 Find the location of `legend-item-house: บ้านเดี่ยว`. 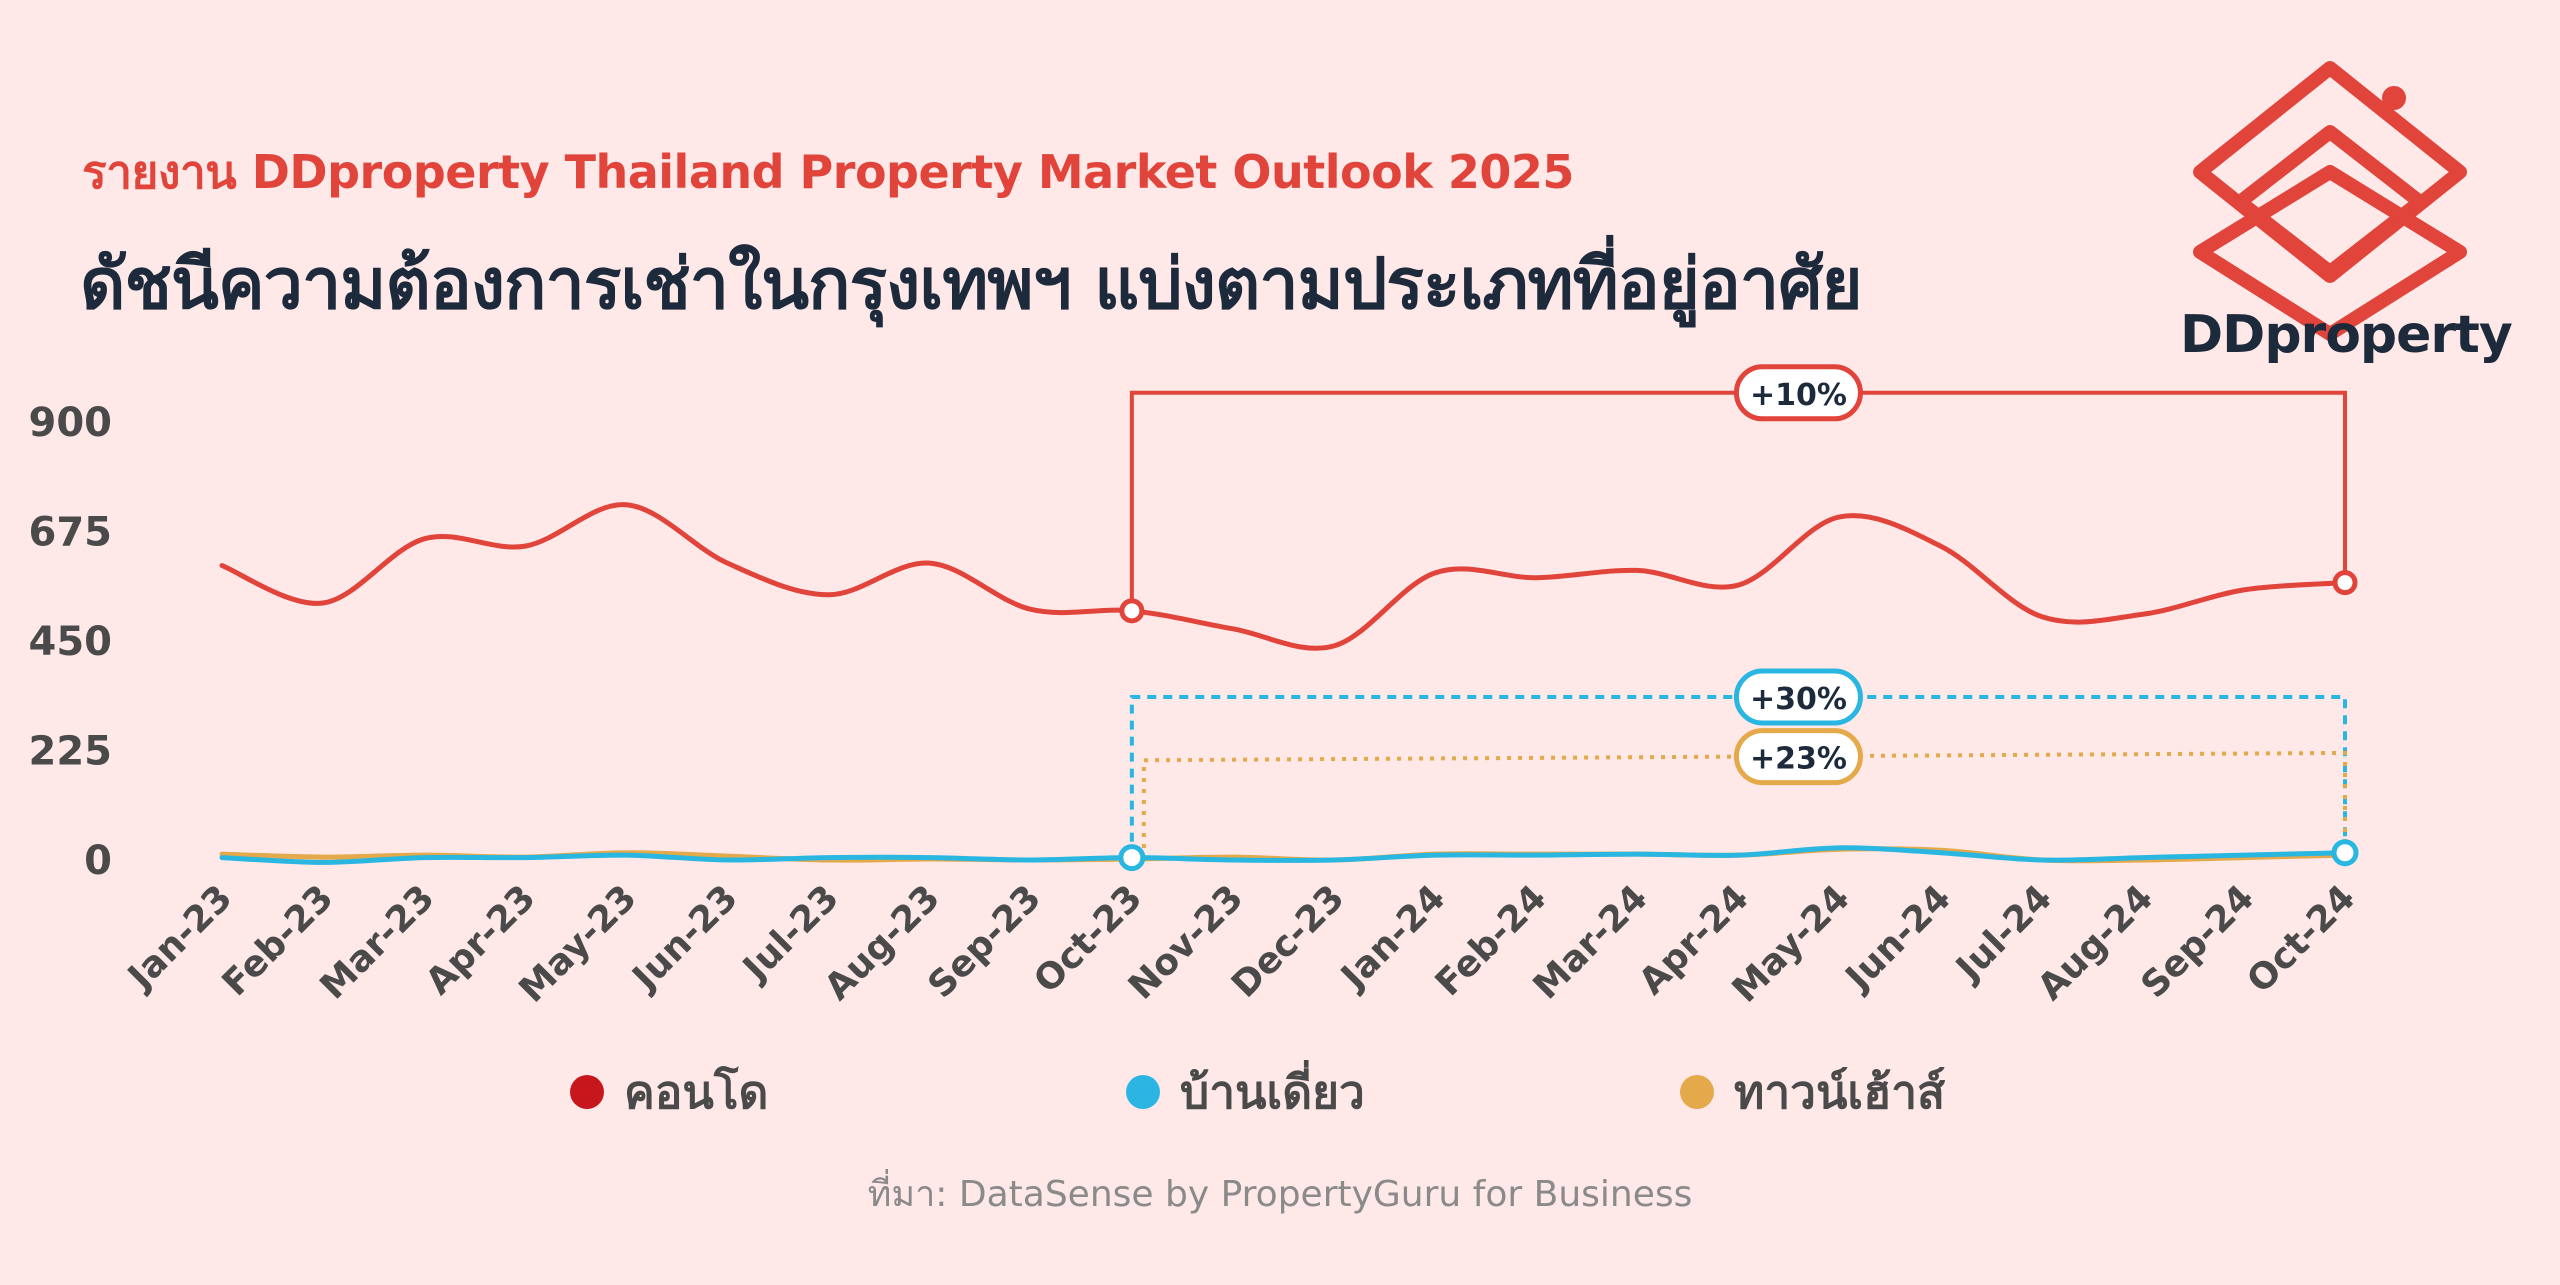

legend-item-house: บ้านเดี่ยว is located at coordinates (1245, 1092).